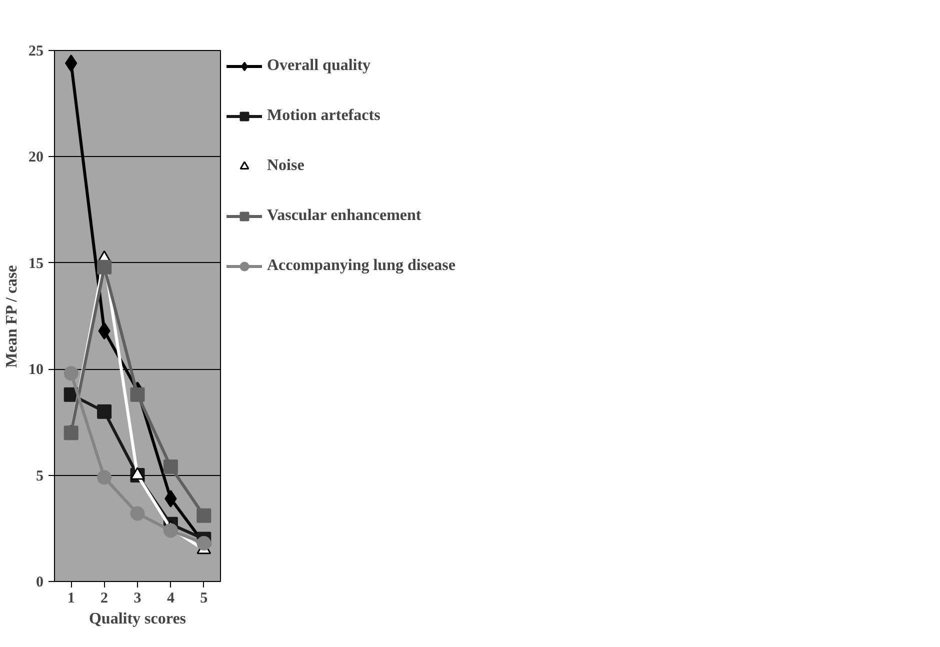 The width and height of the screenshot is (940, 647). What do you see at coordinates (319, 66) in the screenshot?
I see `legend-label: Overall quality` at bounding box center [319, 66].